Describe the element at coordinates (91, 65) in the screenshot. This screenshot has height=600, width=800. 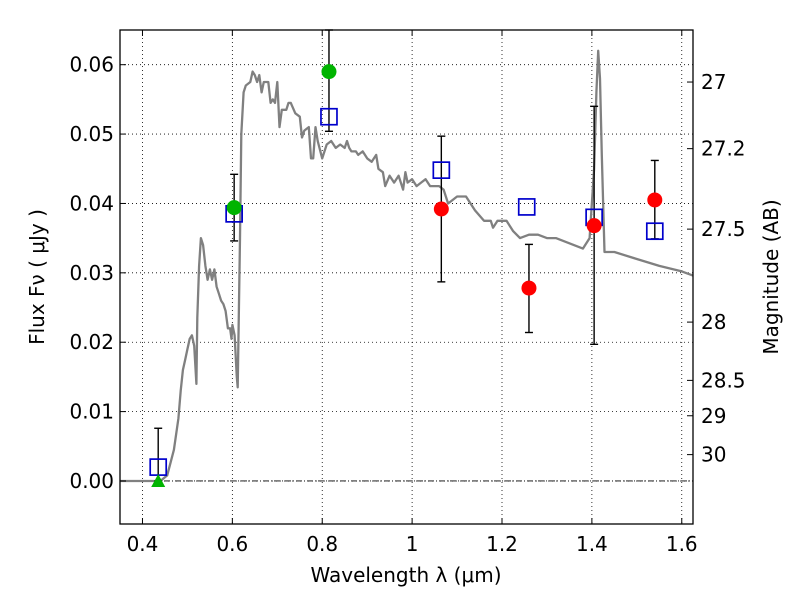
I see `y-tick-label: 0.06` at that location.